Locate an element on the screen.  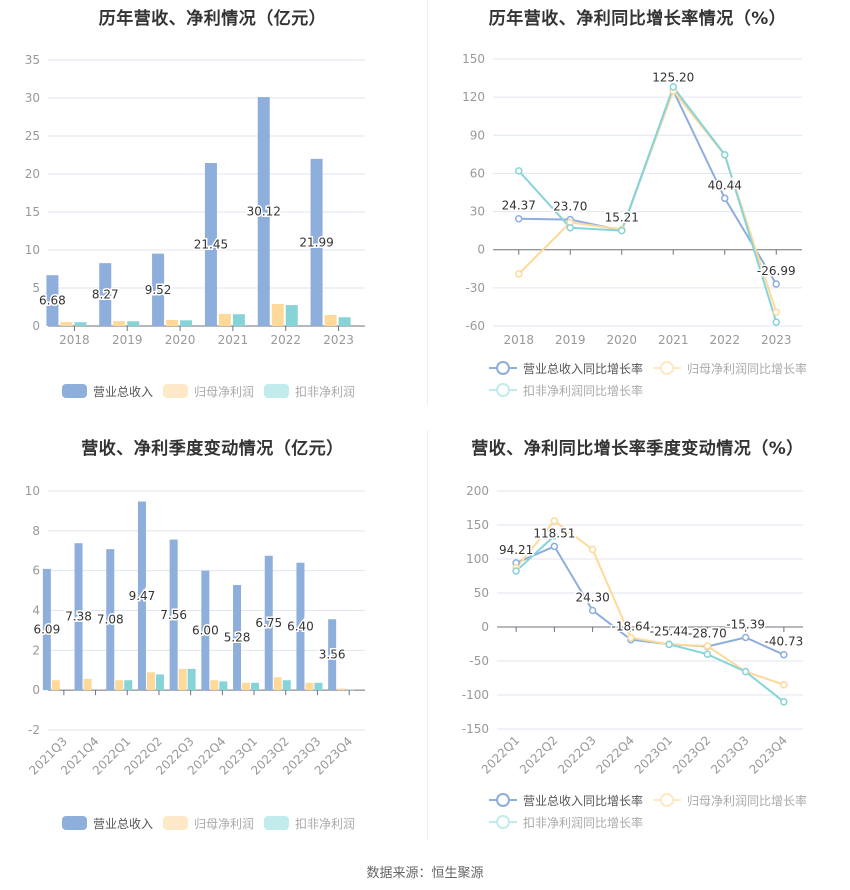
data-label: 9.47 is located at coordinates (142, 596).